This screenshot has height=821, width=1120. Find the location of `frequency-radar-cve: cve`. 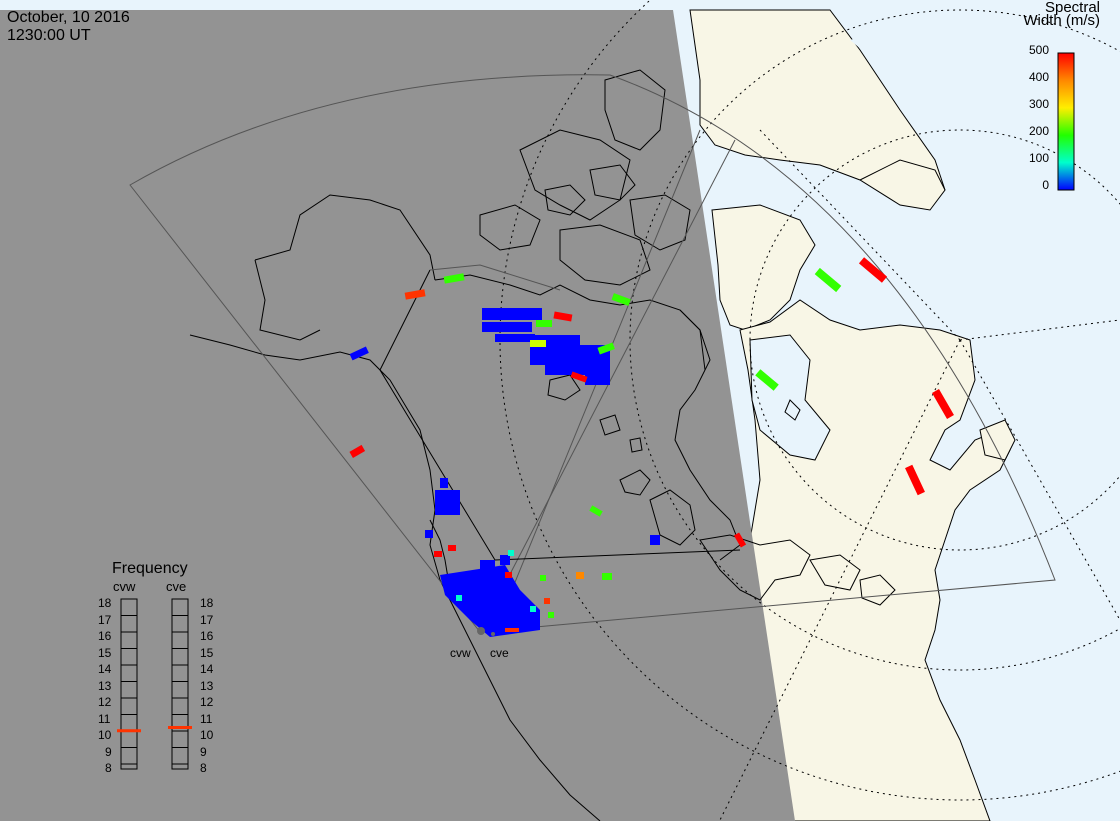

frequency-radar-cve: cve is located at coordinates (176, 586).